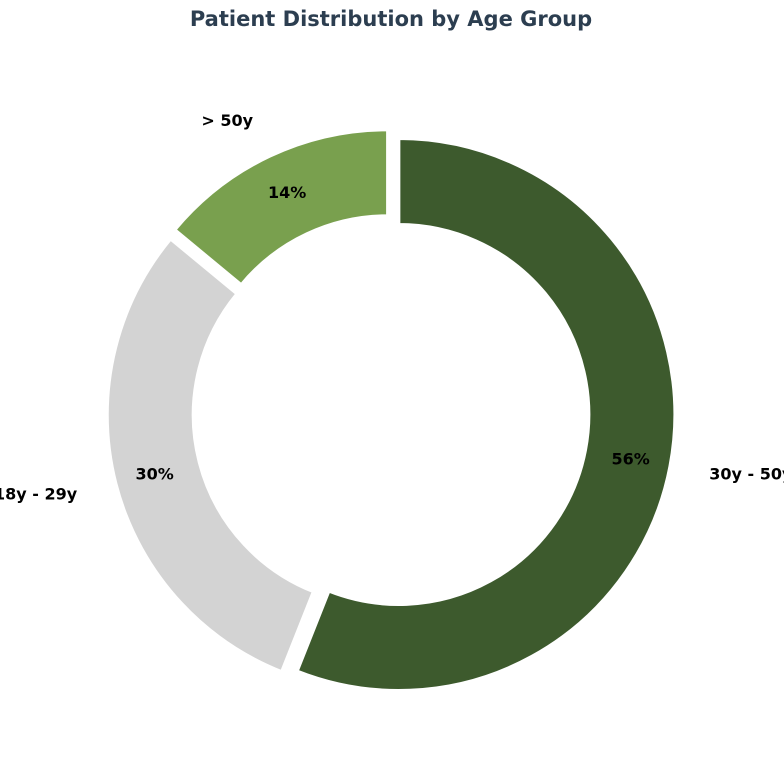 Image resolution: width=784 pixels, height=783 pixels. I want to click on slice-value-label: 30%, so click(155, 474).